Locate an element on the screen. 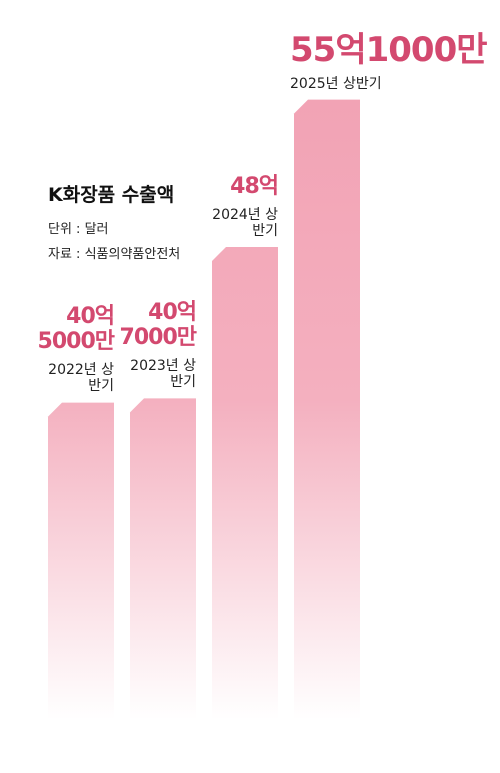 The width and height of the screenshot is (500, 773). value-label: 40억 5000만 is located at coordinates (76, 329).